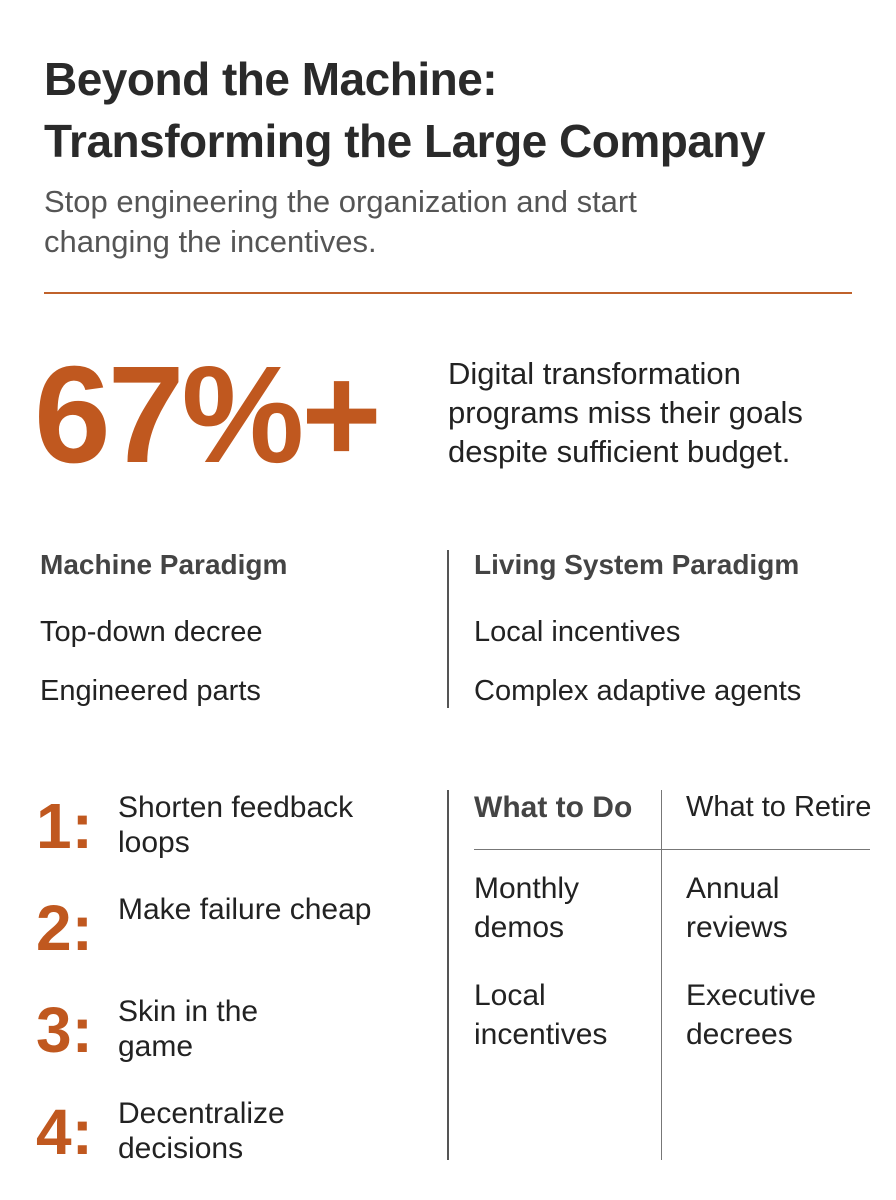 The height and width of the screenshot is (1200, 896). I want to click on step-text: Decentralize decisions, so click(201, 1131).